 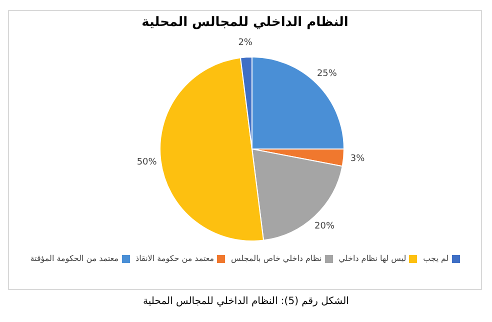 I want to click on legend-label: لم يجب, so click(x=436, y=258).